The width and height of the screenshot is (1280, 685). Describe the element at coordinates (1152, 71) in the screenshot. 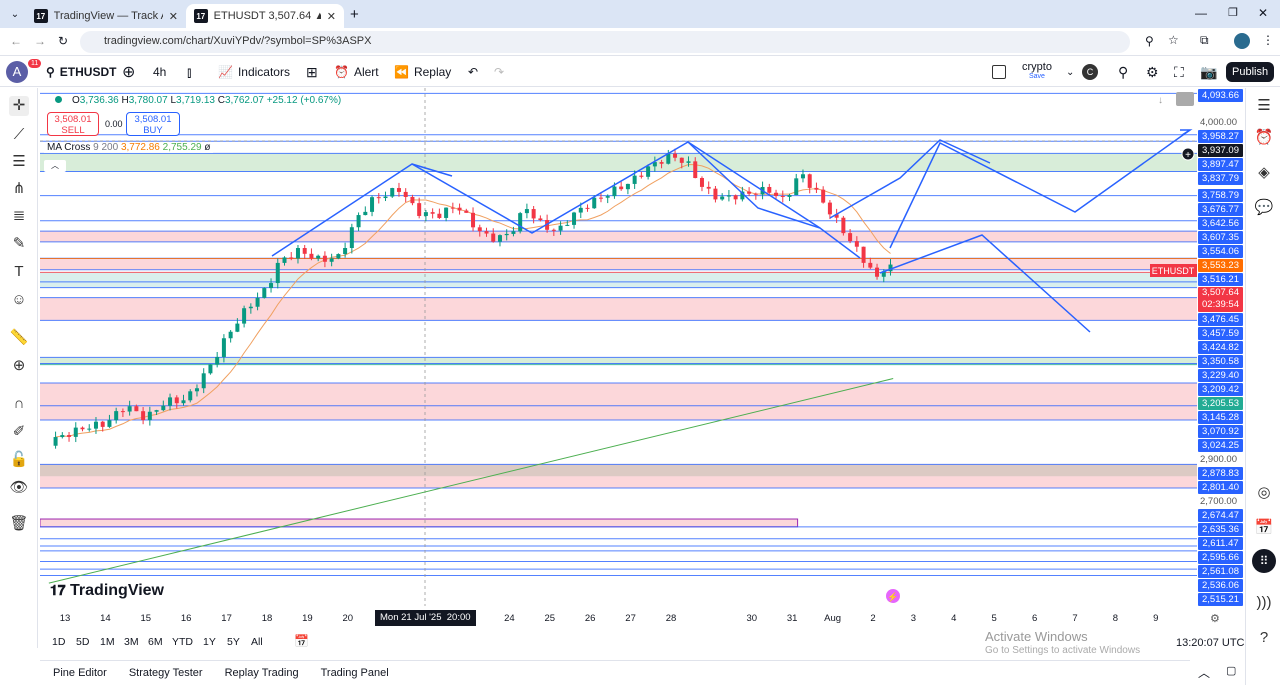

I see `settings-gear-icon: ⚙` at that location.